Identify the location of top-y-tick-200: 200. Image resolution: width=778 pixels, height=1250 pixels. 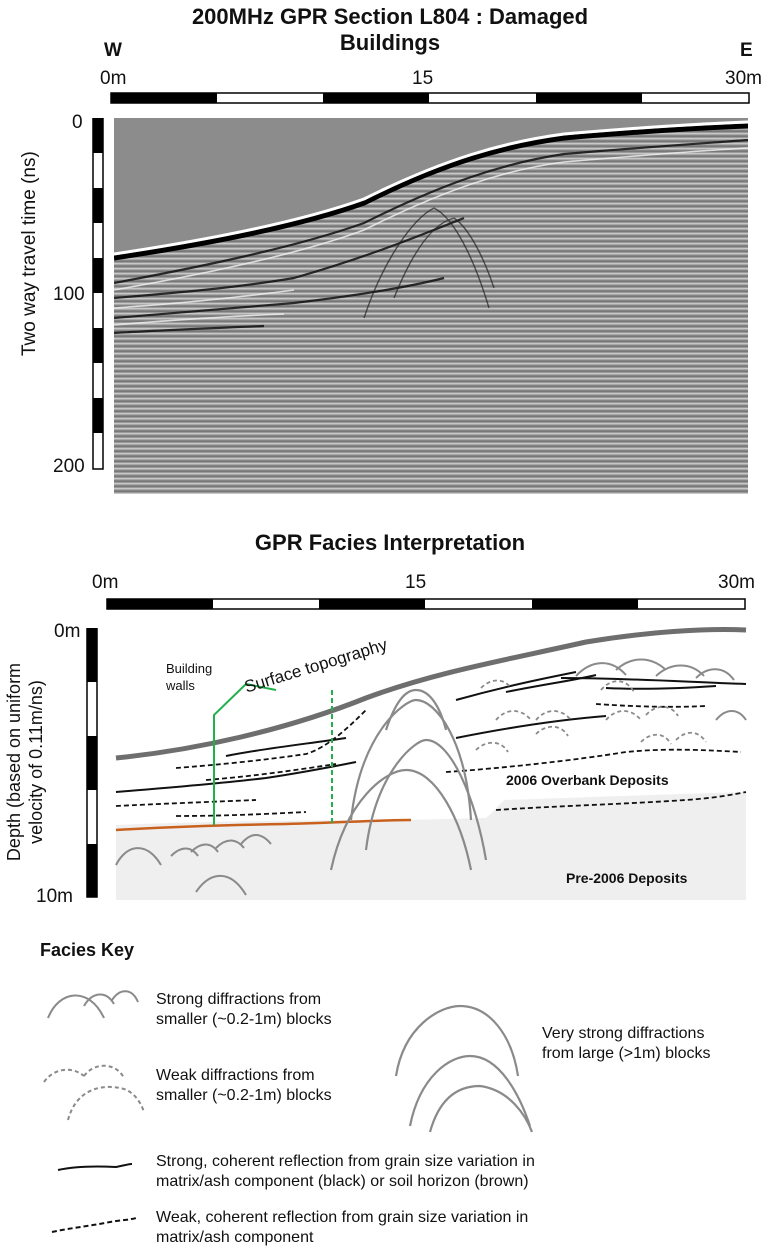
(69, 466).